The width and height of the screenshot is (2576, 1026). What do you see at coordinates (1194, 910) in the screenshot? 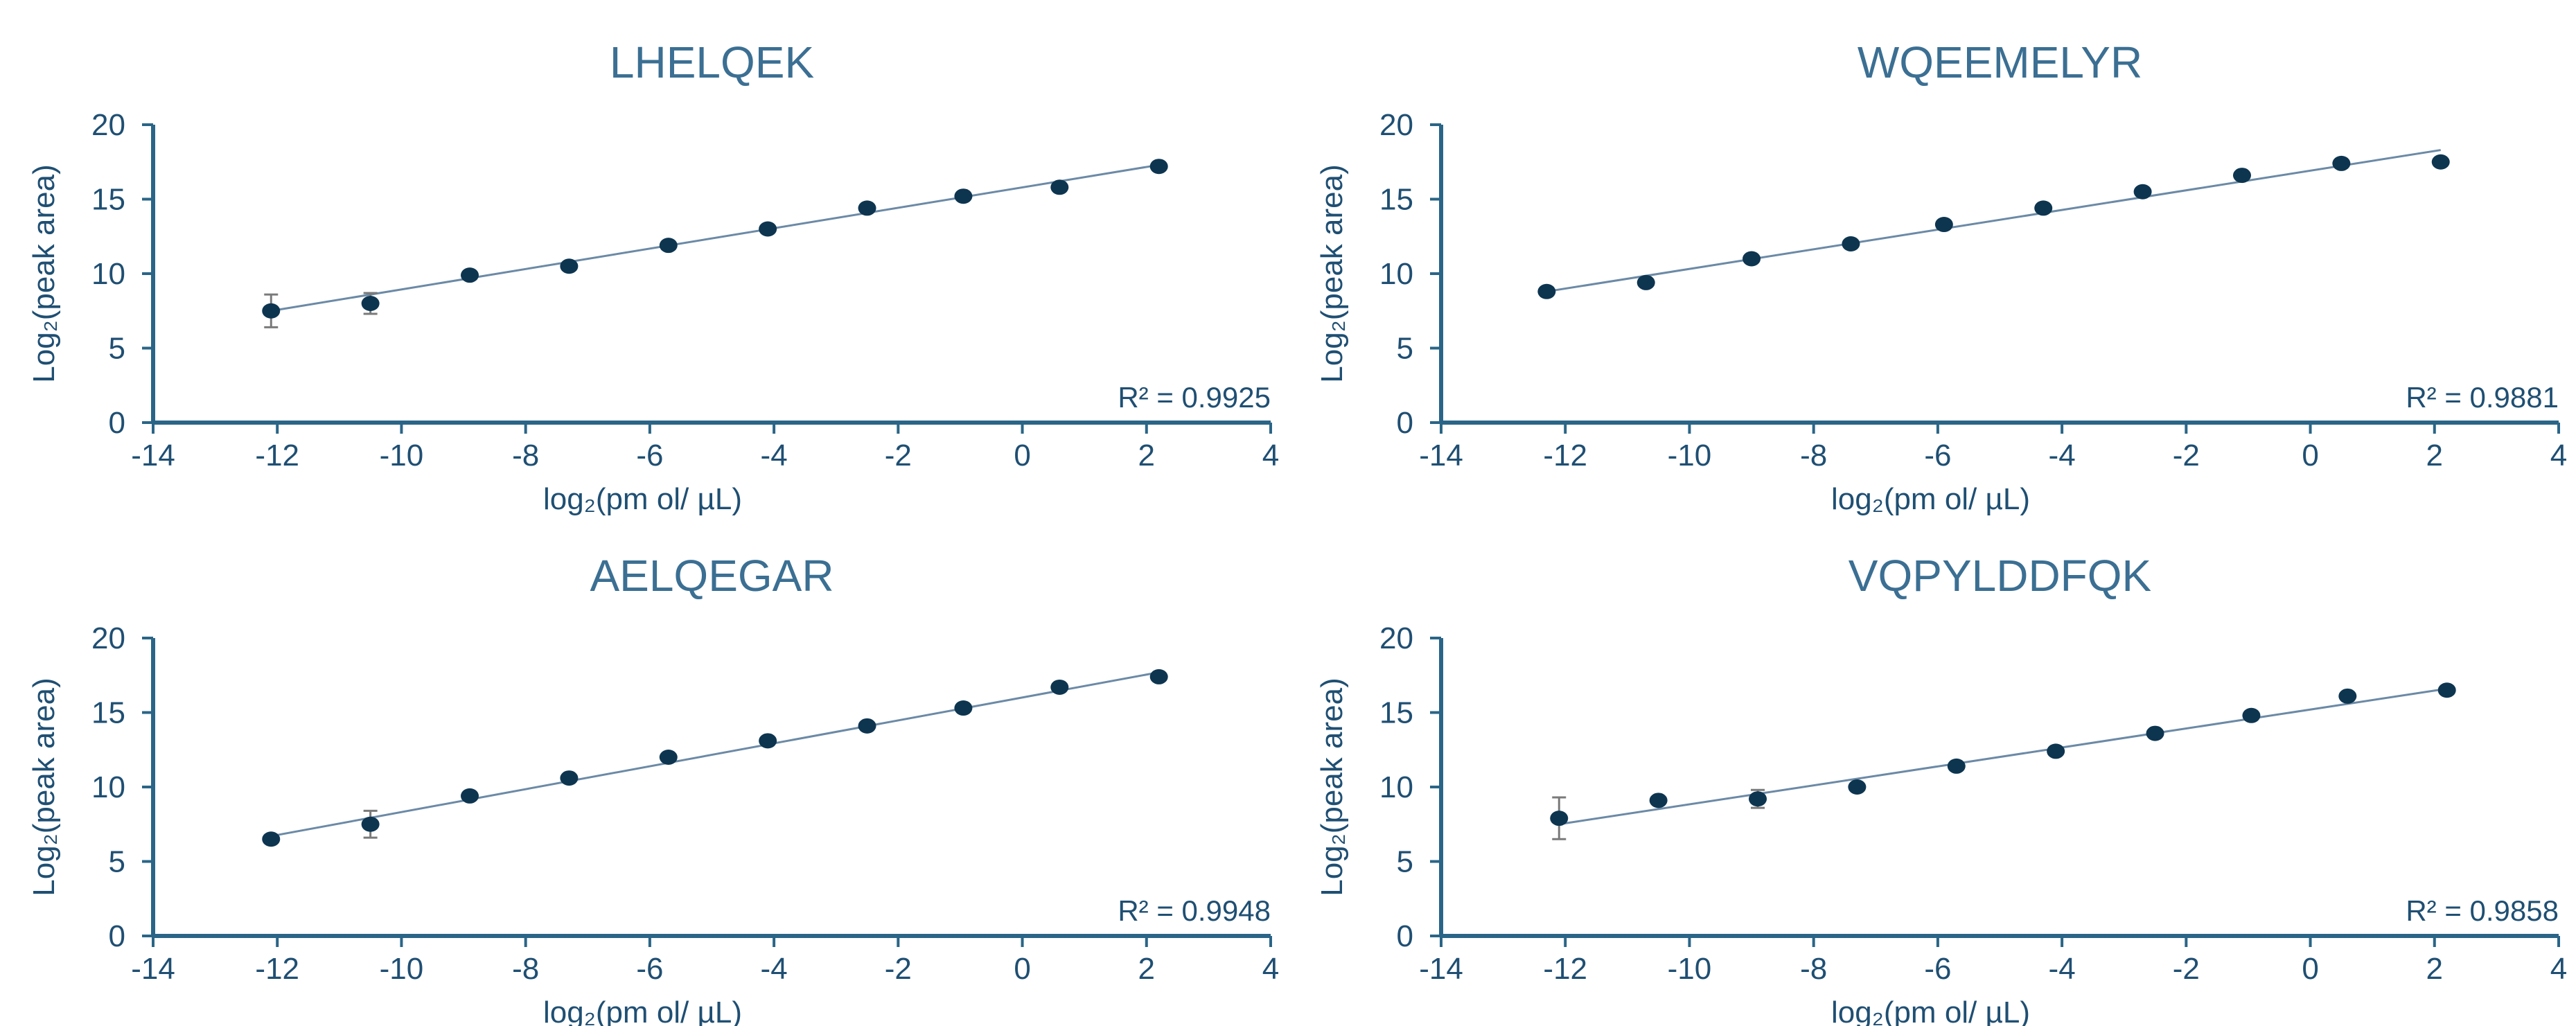
I see `r-squared-label: R² = 0.9948` at bounding box center [1194, 910].